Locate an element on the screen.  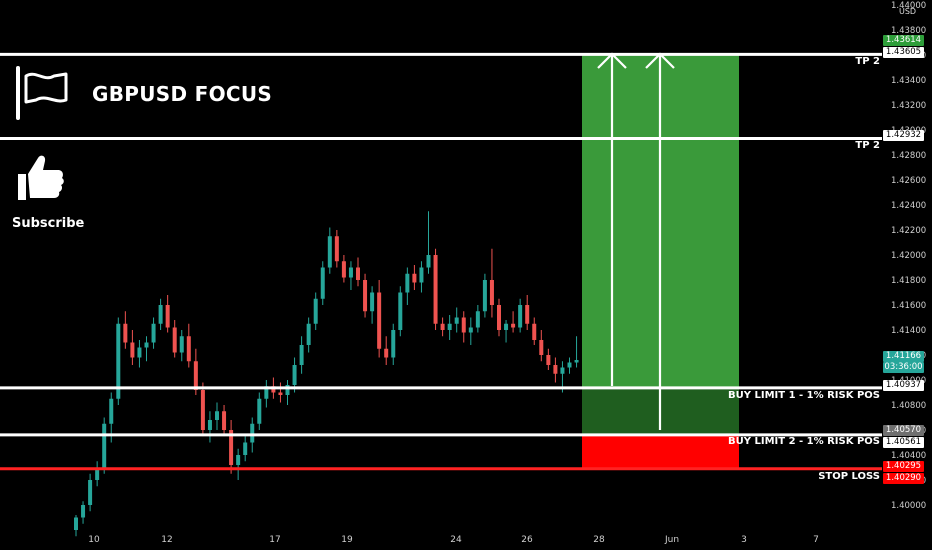
currency-label: USD is located at coordinates (908, 11).